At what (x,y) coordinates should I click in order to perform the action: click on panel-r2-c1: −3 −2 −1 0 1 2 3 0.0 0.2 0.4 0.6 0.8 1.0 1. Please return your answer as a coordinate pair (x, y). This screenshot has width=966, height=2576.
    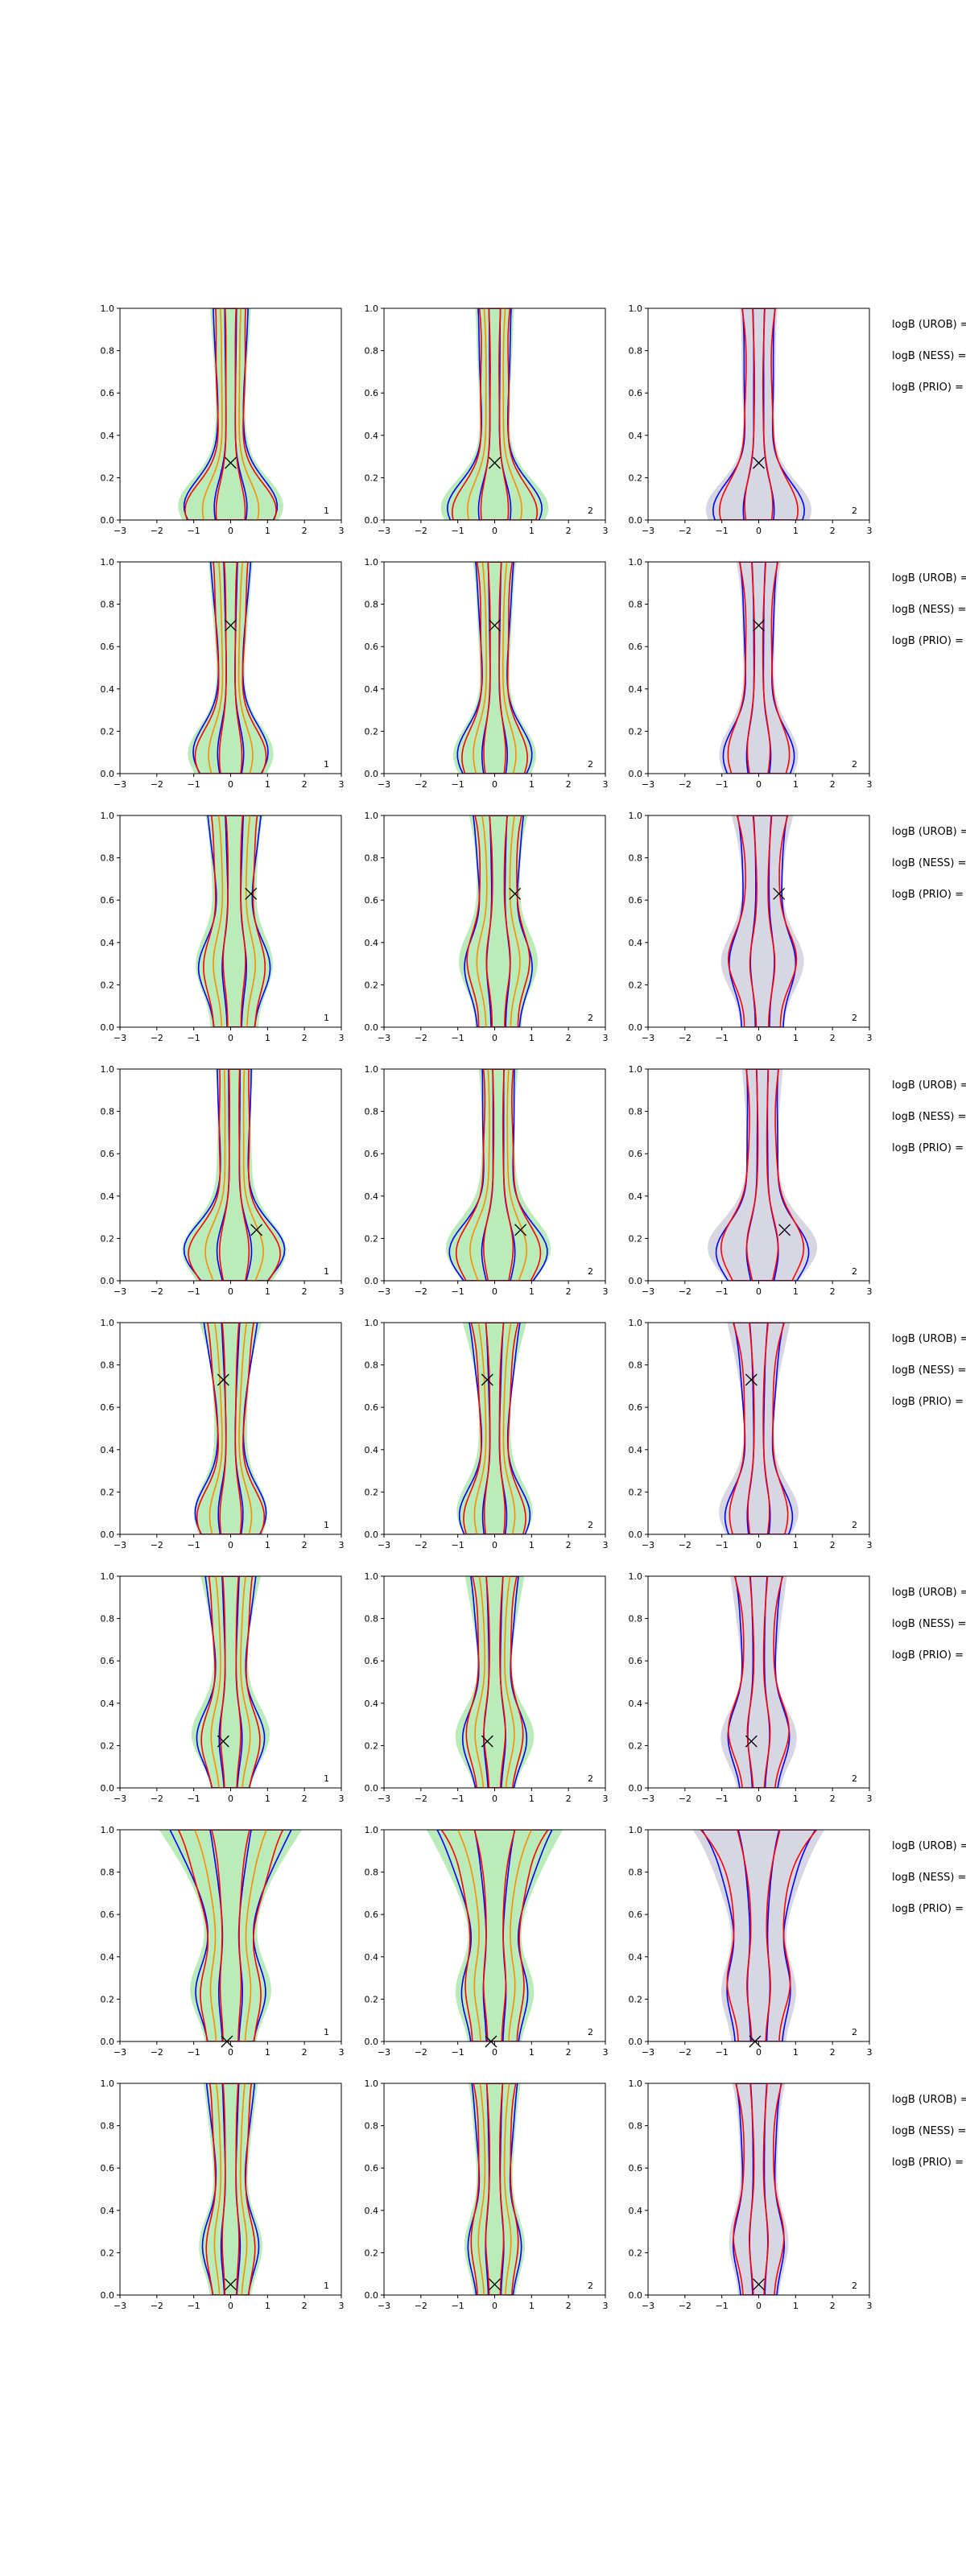
    Looking at the image, I should click on (223, 673).